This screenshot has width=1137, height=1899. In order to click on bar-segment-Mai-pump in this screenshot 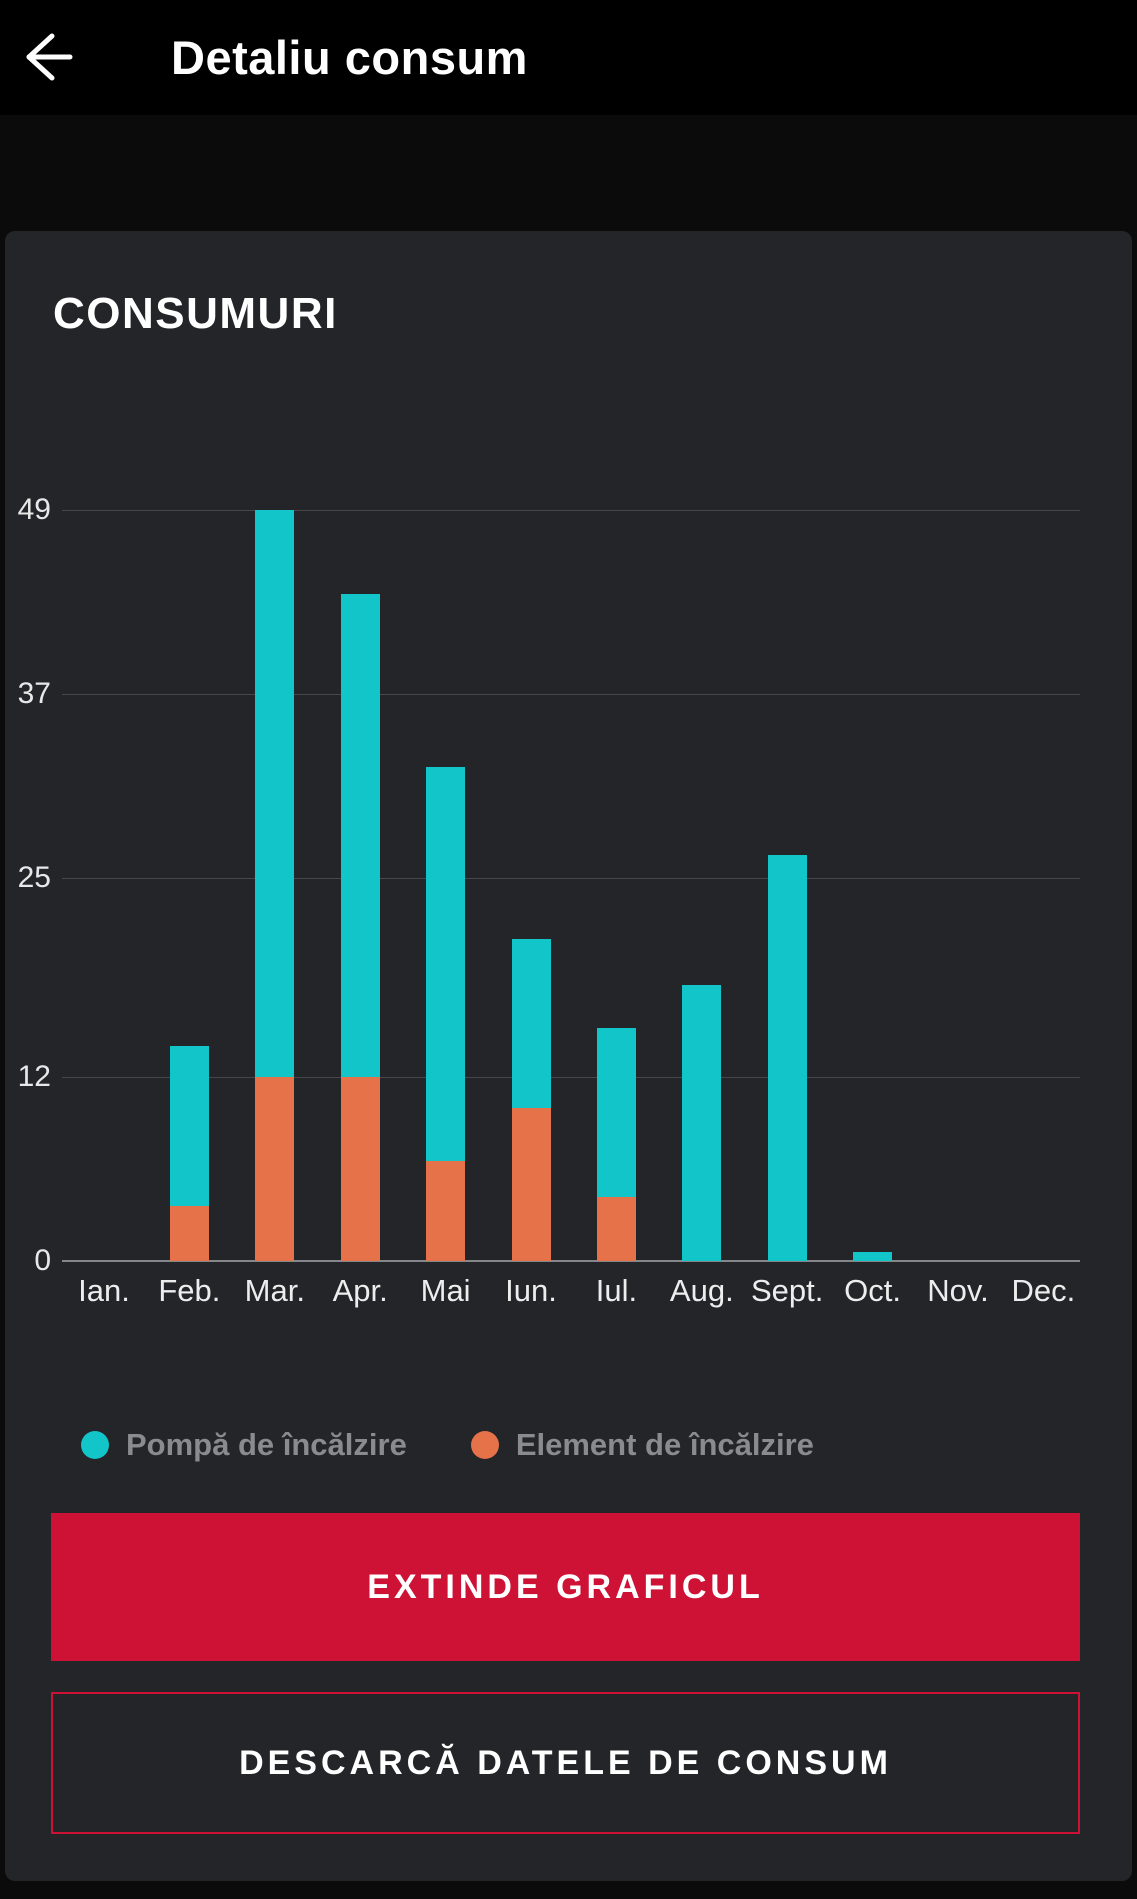, I will do `click(446, 964)`.